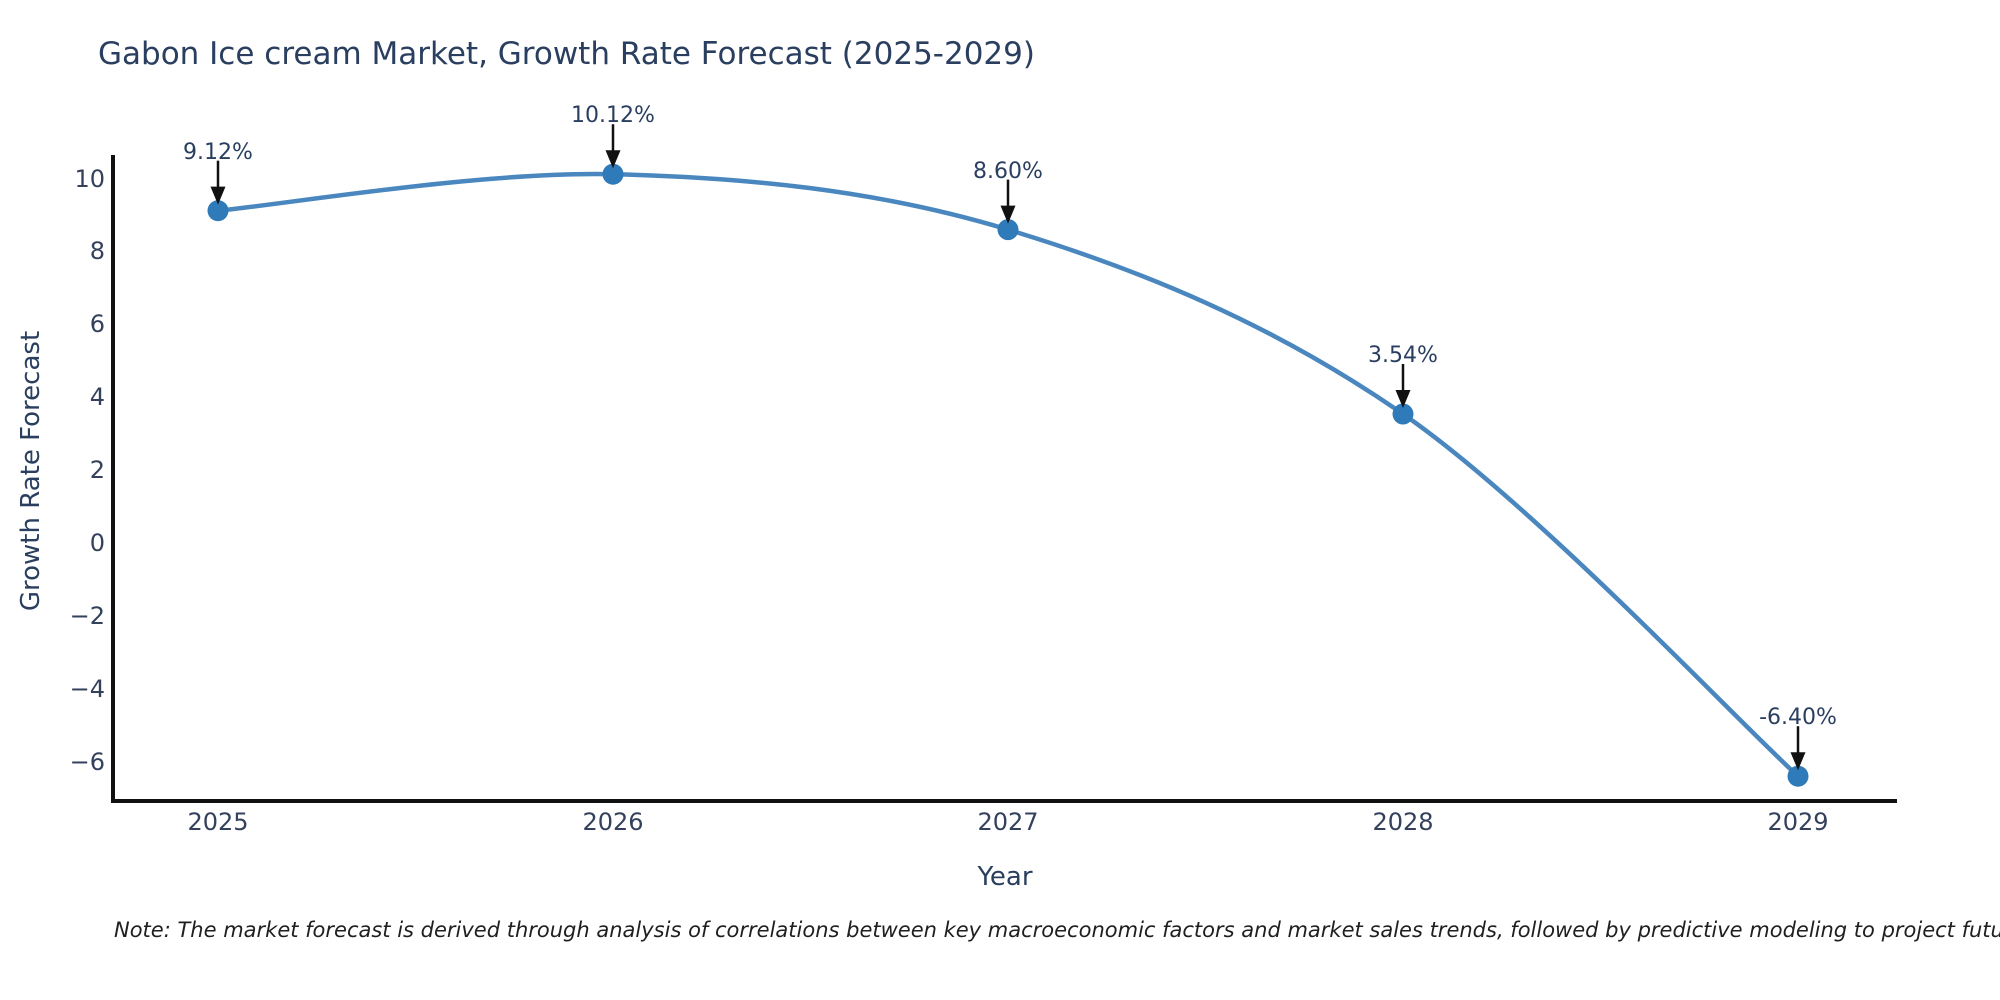 This screenshot has height=1000, width=2000. Describe the element at coordinates (97, 324) in the screenshot. I see `y-tick-label: 6` at that location.